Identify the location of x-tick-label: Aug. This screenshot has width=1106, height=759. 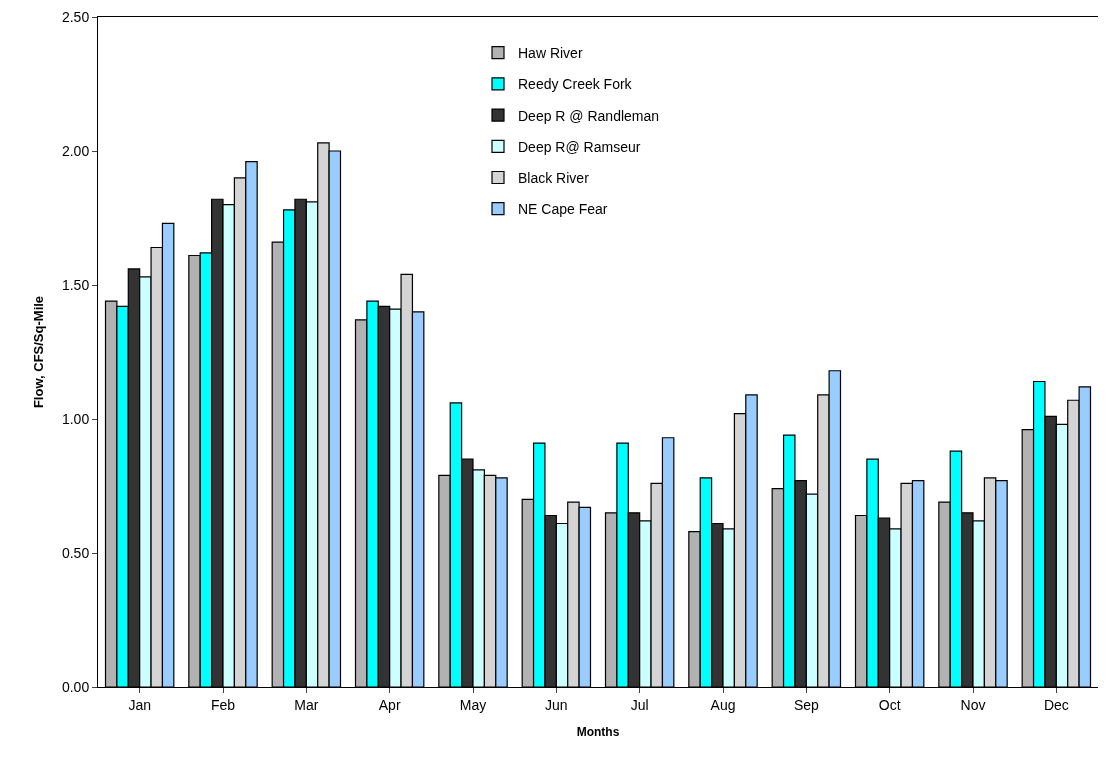
(723, 704).